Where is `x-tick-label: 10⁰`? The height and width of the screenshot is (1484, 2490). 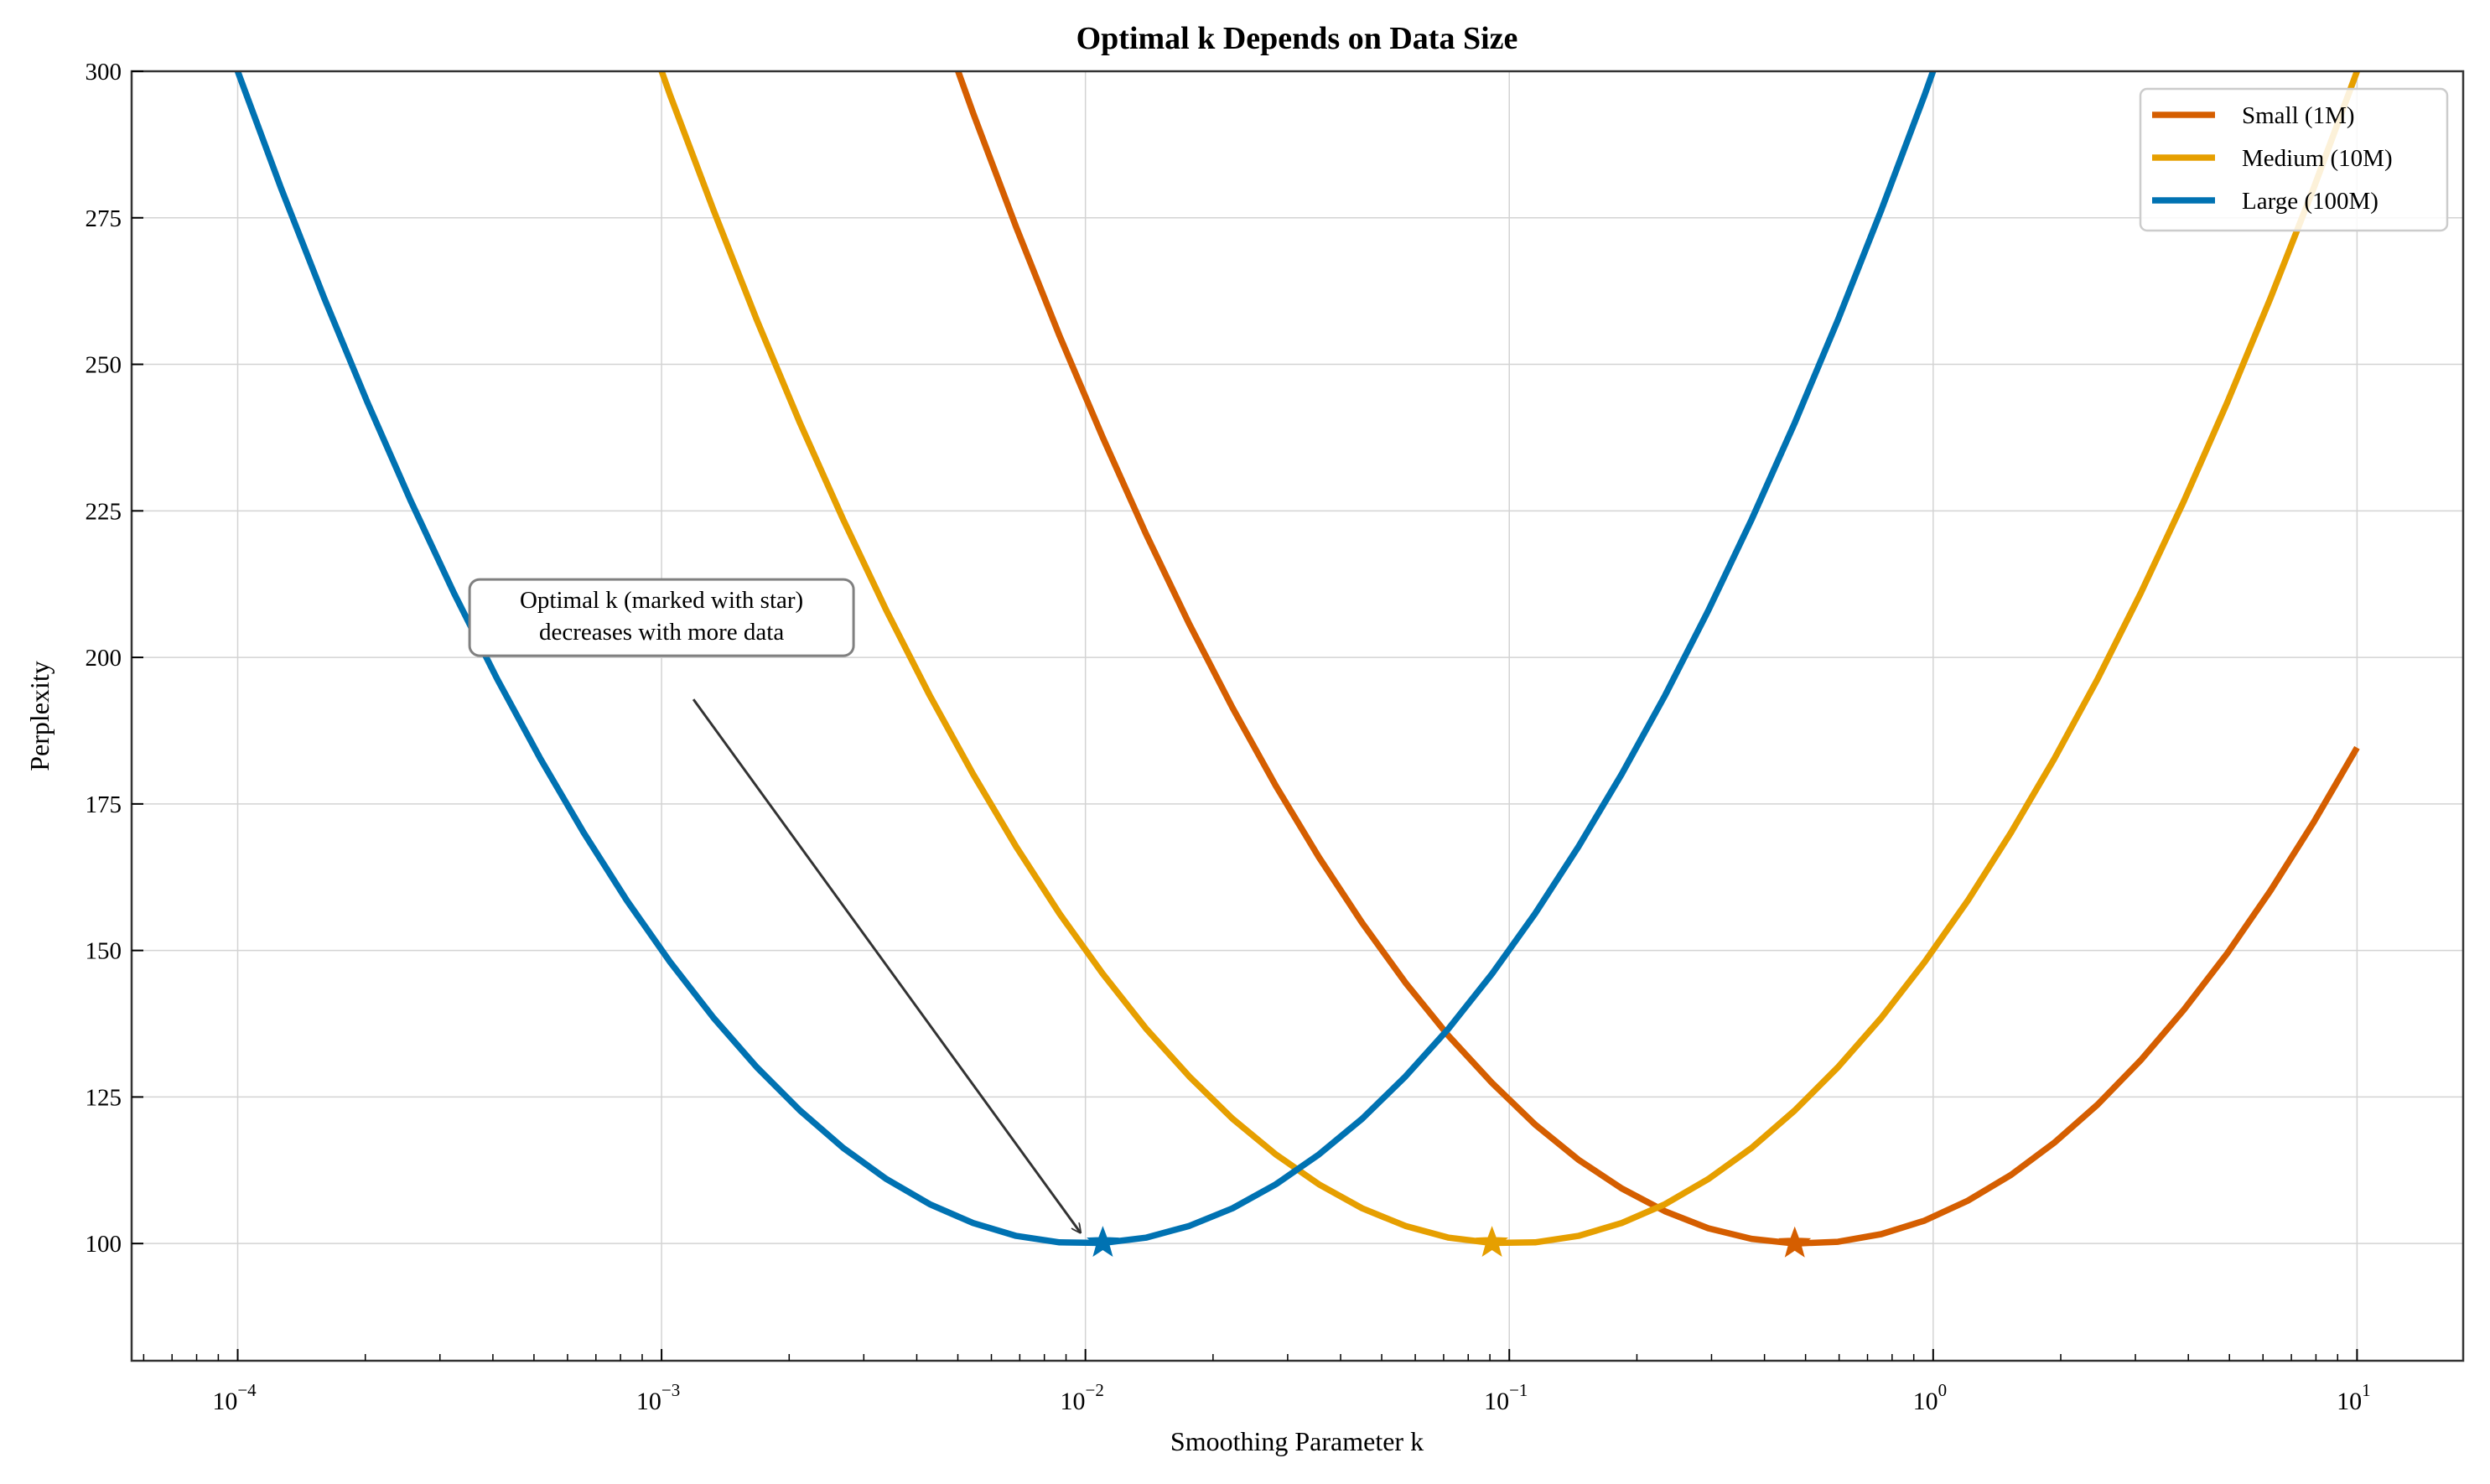 x-tick-label: 10⁰ is located at coordinates (1930, 1397).